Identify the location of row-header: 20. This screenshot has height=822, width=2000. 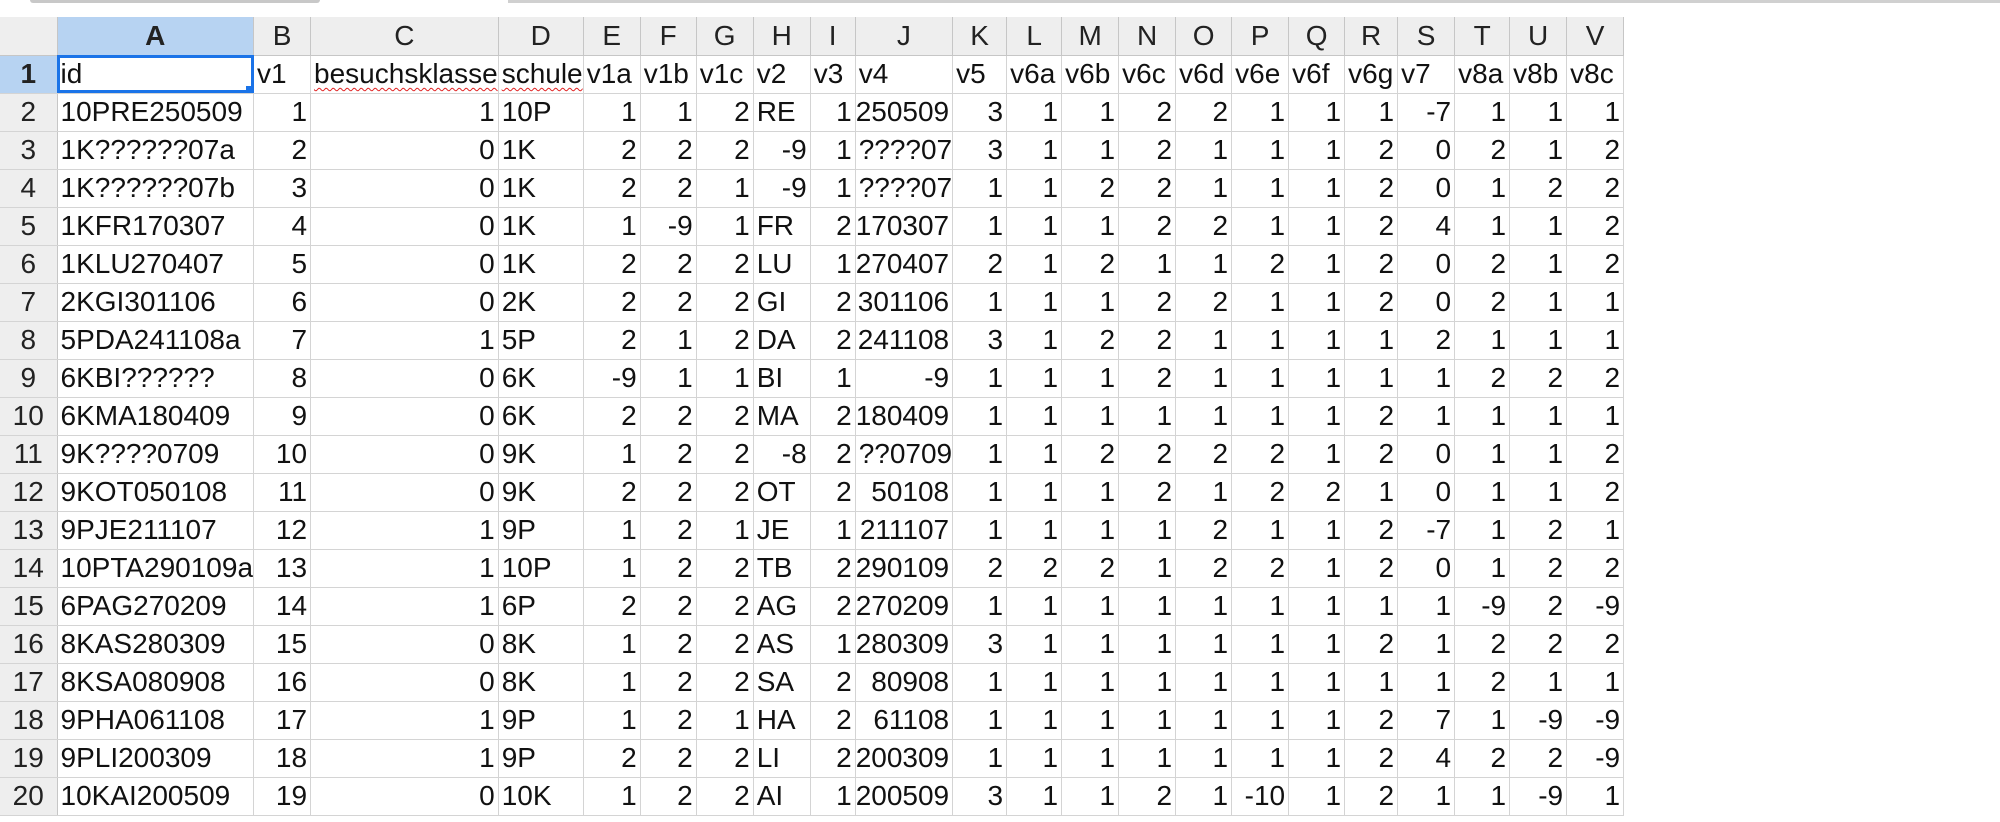
(29, 796).